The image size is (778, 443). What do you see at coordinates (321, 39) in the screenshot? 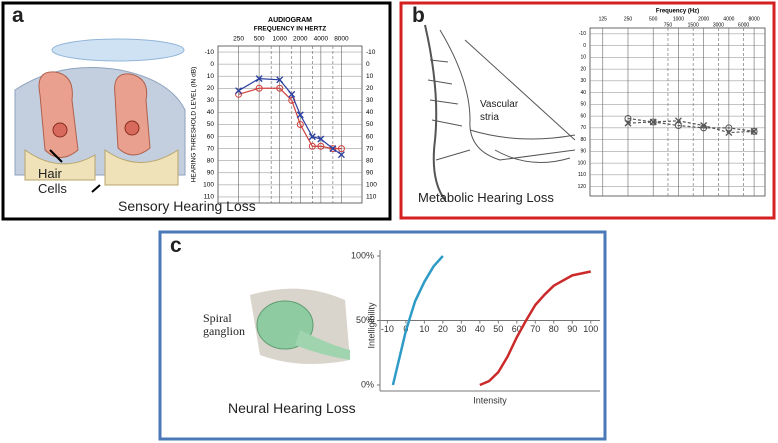
I see `x-tick-label: 4000` at bounding box center [321, 39].